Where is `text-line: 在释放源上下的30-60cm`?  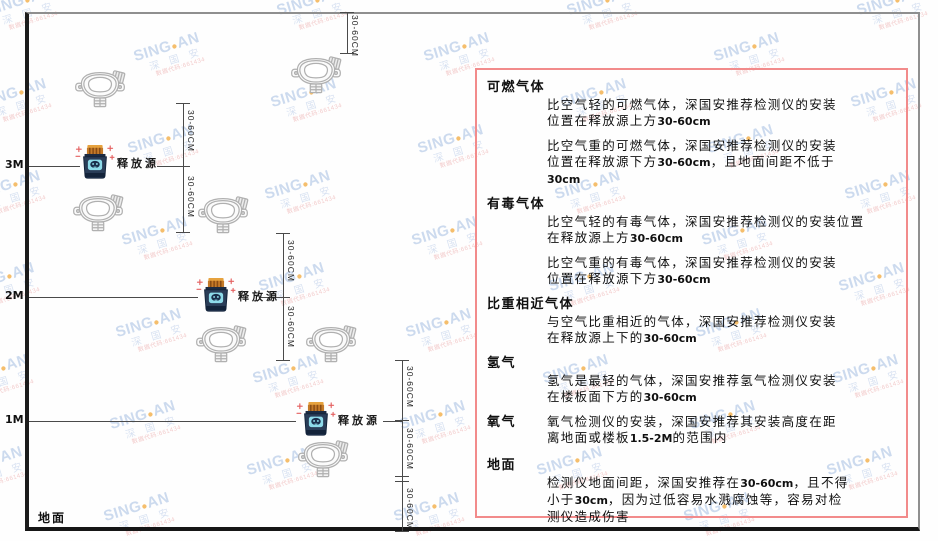
text-line: 在释放源上下的30-60cm is located at coordinates (622, 338).